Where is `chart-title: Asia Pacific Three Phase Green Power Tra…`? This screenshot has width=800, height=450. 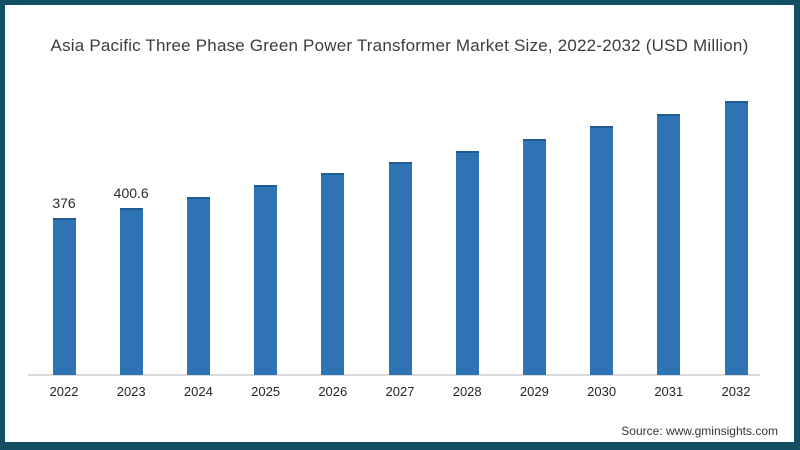
chart-title: Asia Pacific Three Phase Green Power Tra… is located at coordinates (399, 45).